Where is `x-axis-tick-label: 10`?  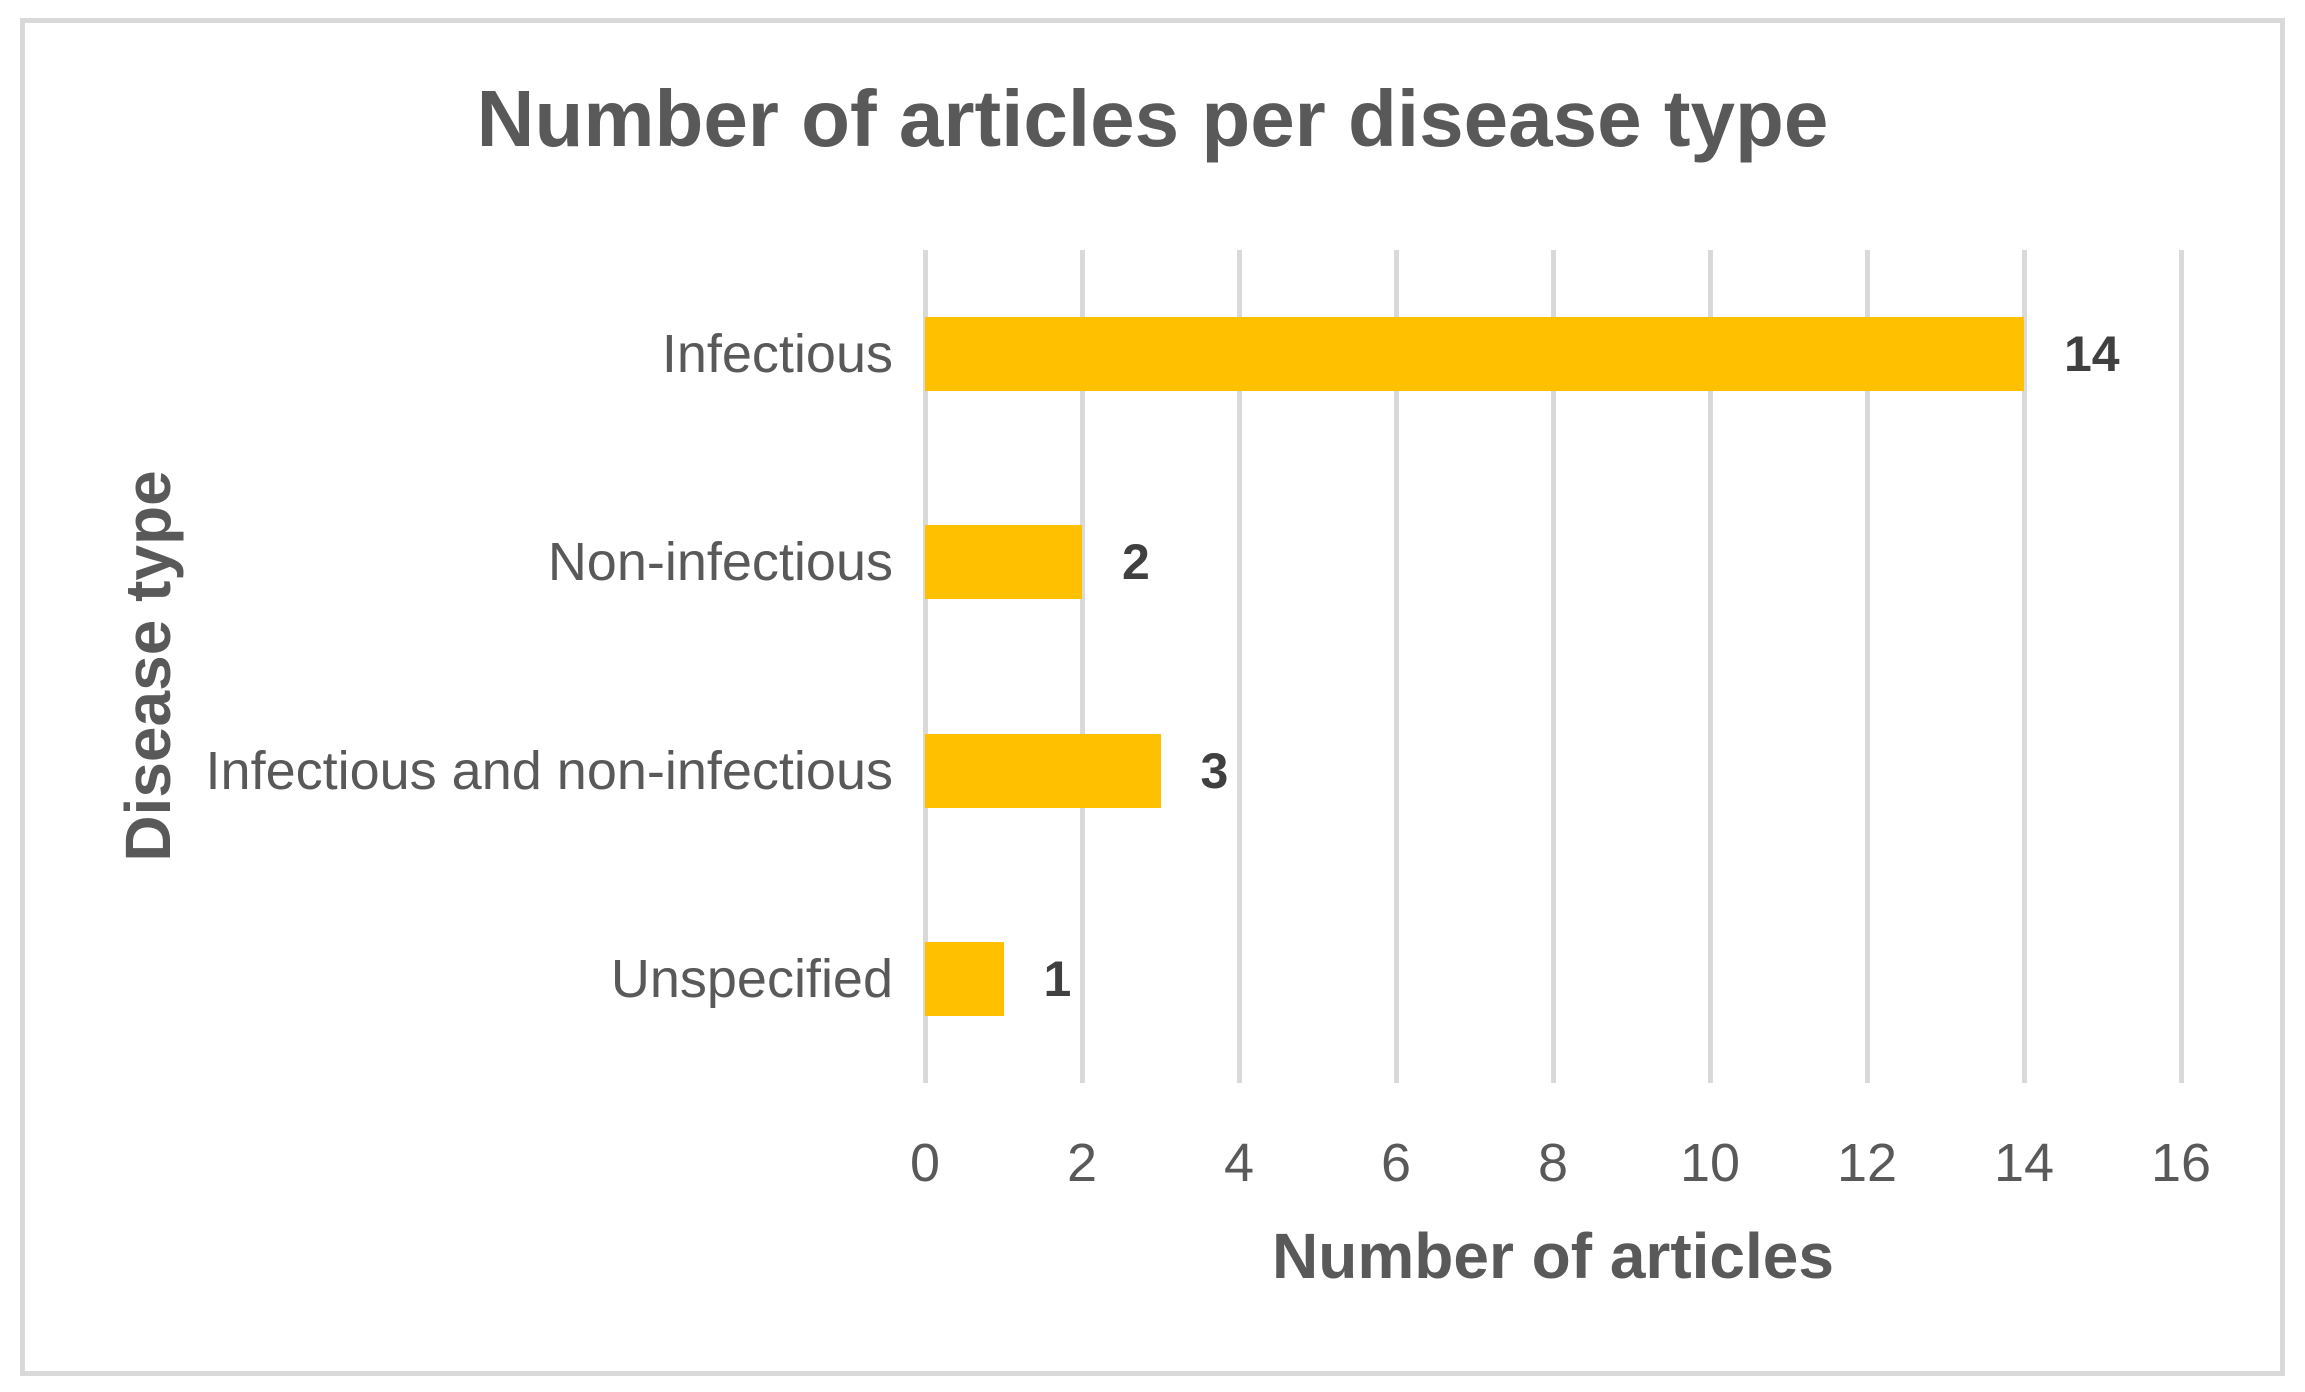 x-axis-tick-label: 10 is located at coordinates (1710, 1163).